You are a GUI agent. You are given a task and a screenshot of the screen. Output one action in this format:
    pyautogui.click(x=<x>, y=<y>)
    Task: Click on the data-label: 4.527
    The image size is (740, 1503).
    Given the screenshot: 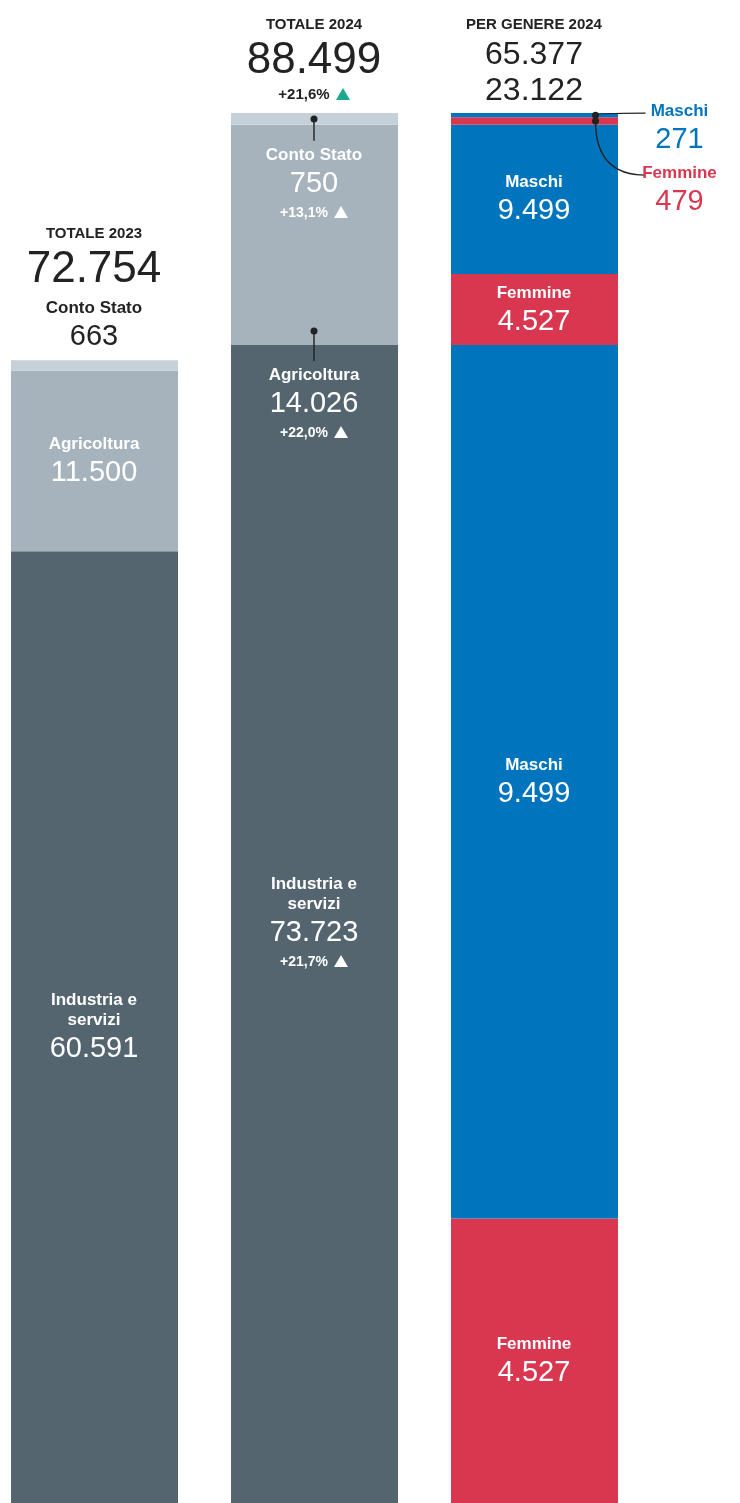 What is the action you would take?
    pyautogui.click(x=534, y=319)
    